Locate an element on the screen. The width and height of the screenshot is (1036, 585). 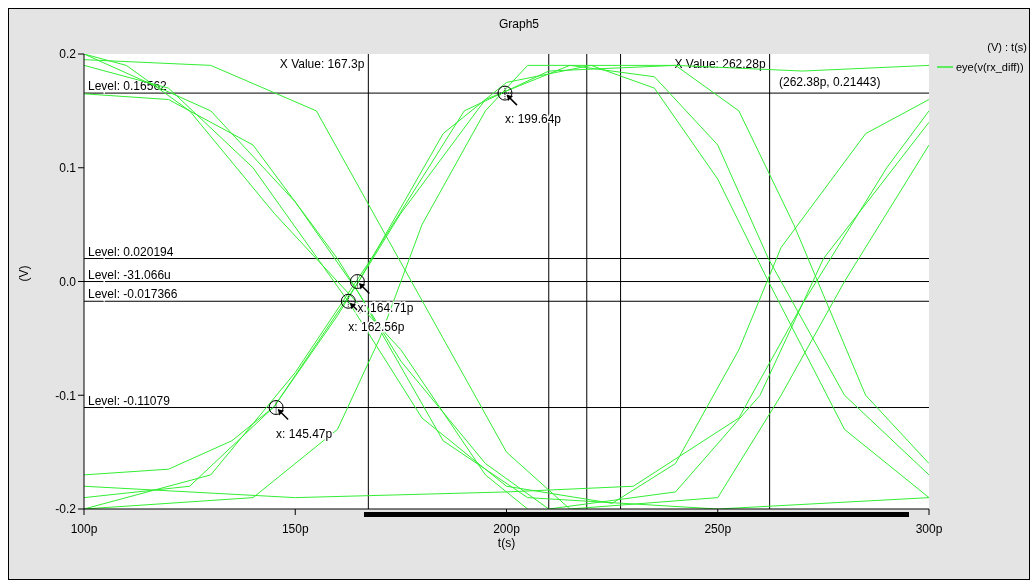
x-tick-label: 100p is located at coordinates (84, 528).